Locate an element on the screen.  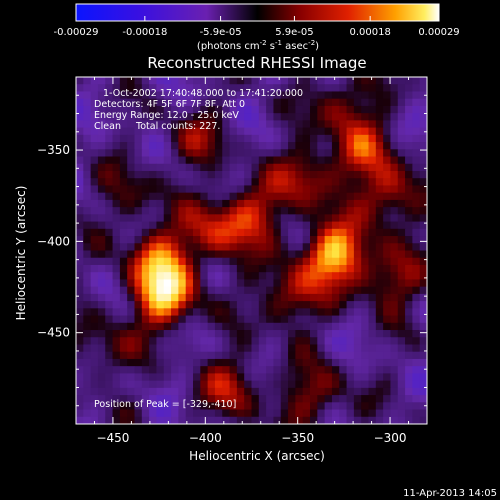
colorbar-tick-label: -5.9e-05 is located at coordinates (221, 32).